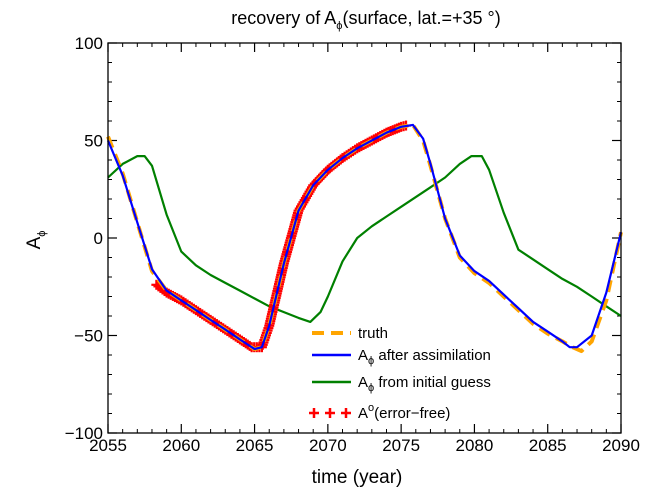 Image resolution: width=649 pixels, height=489 pixels. Describe the element at coordinates (108, 445) in the screenshot. I see `x-tick-label: 2055` at that location.